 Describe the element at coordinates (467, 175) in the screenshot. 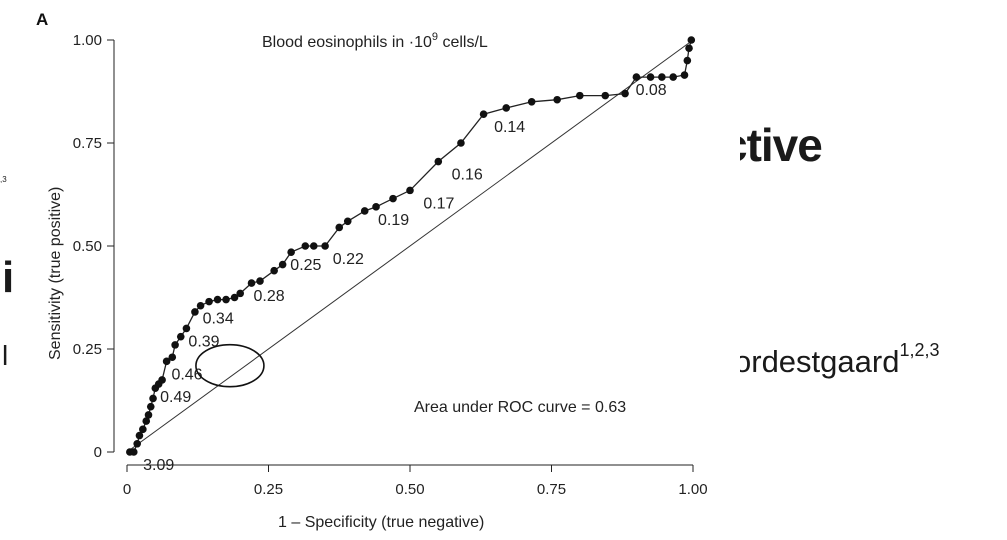

I see `threshold-label: 0.16` at that location.